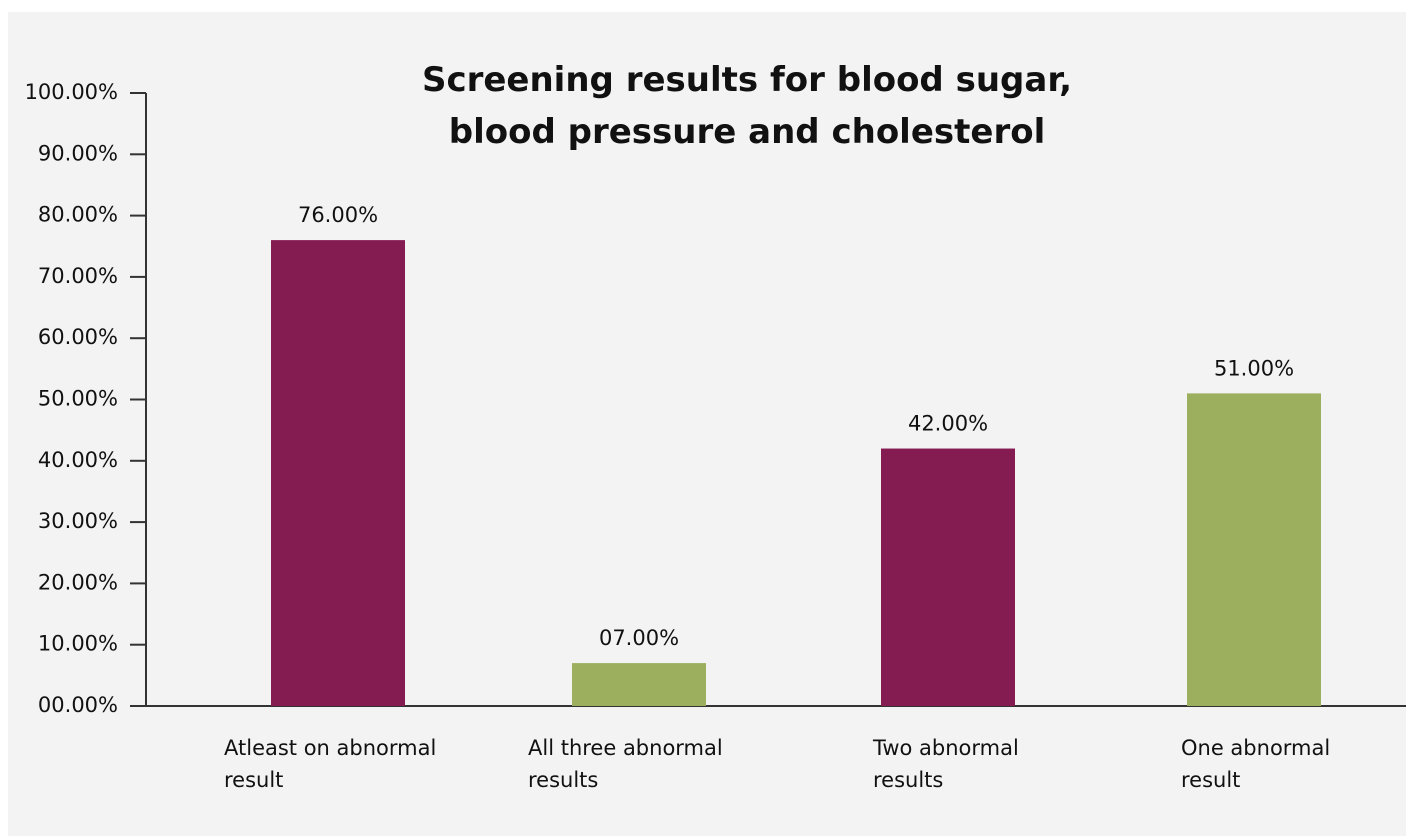 This screenshot has width=1406, height=836. What do you see at coordinates (1254, 368) in the screenshot?
I see `data-label: 51.00%` at bounding box center [1254, 368].